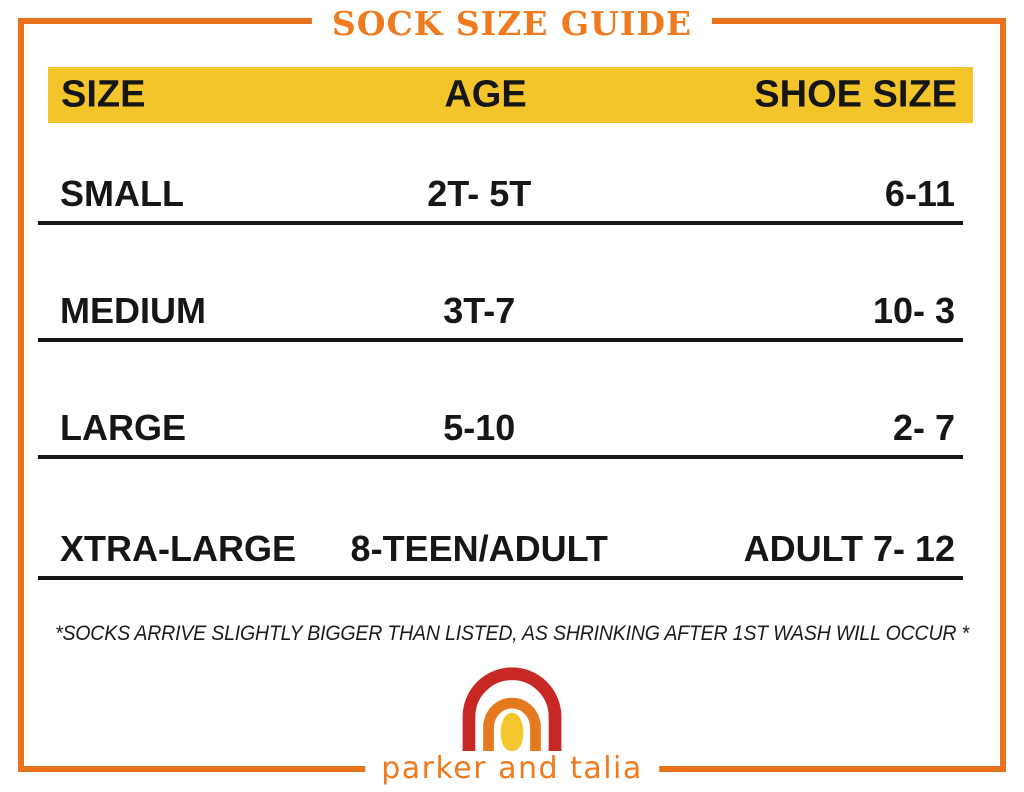 This screenshot has width=1024, height=792. Describe the element at coordinates (855, 94) in the screenshot. I see `header-shoe-size: SHOE SIZE` at that location.